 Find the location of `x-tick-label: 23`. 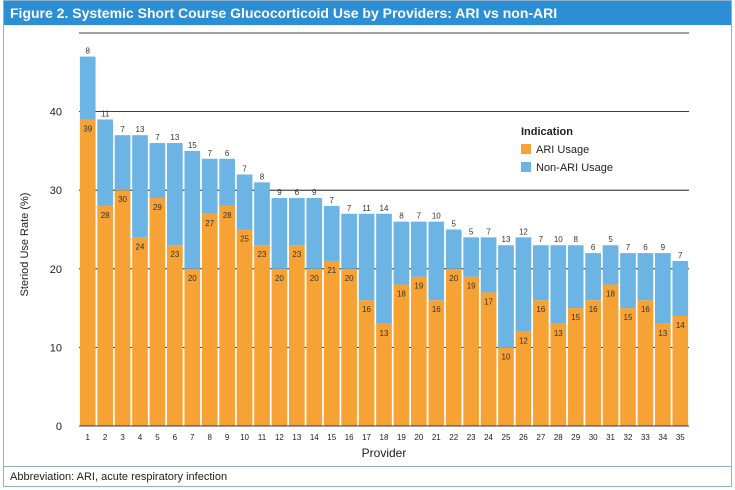

x-tick-label: 23 is located at coordinates (471, 437).